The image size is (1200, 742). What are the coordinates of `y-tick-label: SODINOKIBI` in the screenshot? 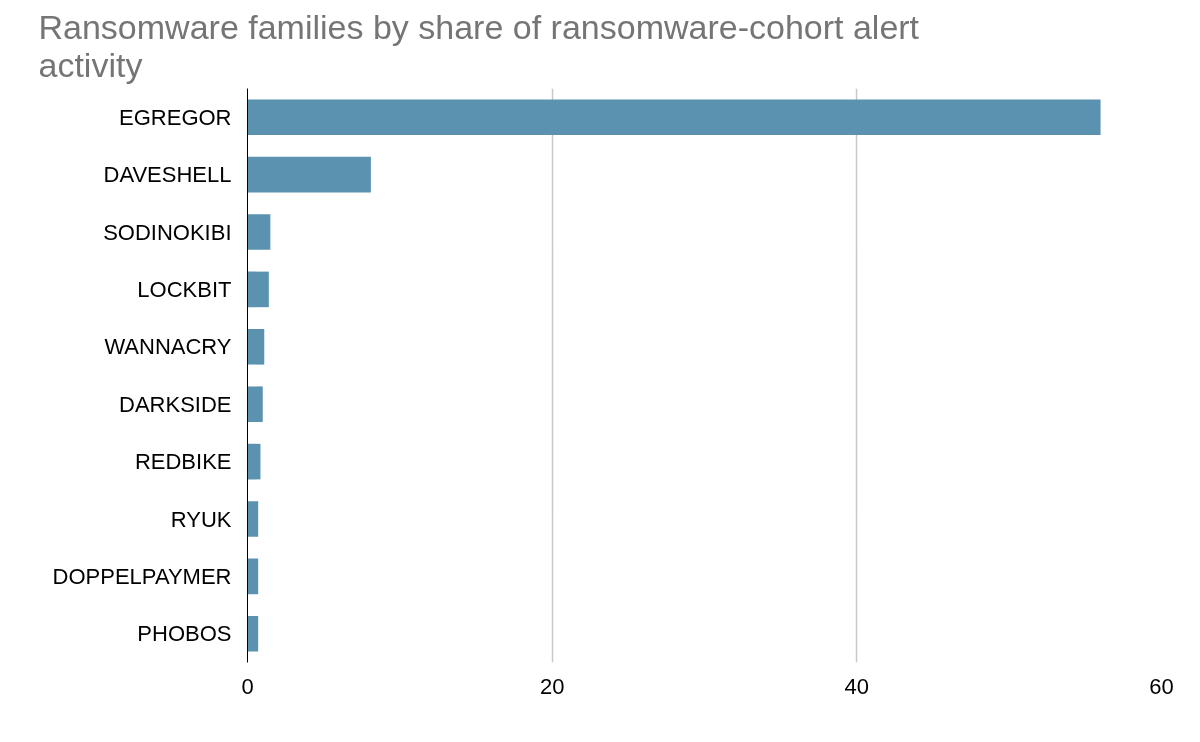 It's located at (167, 232).